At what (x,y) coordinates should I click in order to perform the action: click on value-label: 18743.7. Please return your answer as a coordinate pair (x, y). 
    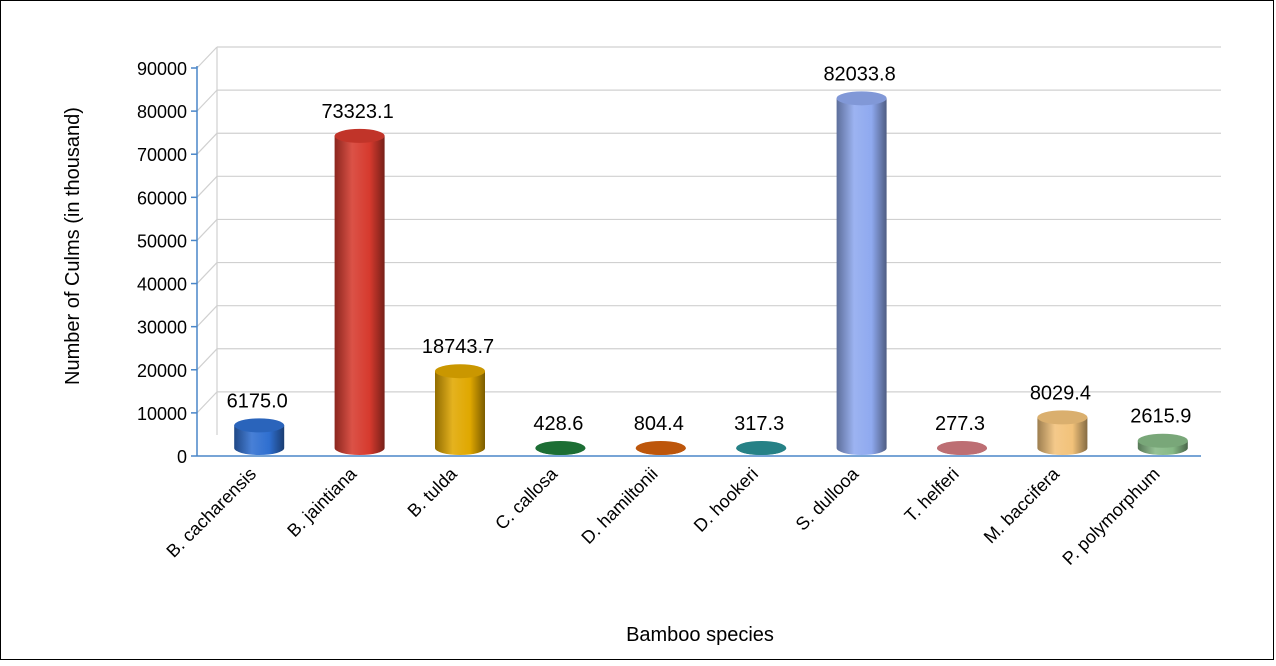
    Looking at the image, I should click on (458, 347).